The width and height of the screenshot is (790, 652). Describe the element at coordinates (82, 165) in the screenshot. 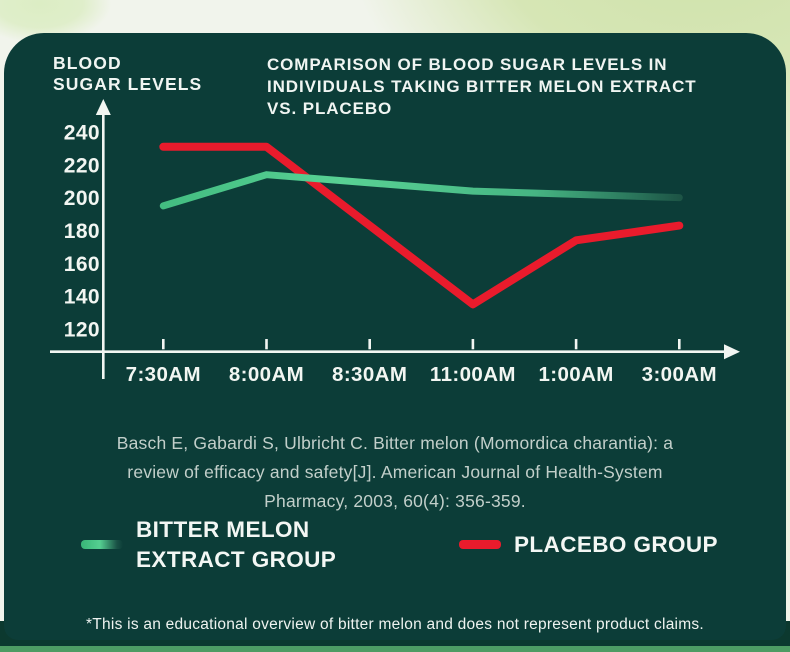

I see `svg-text: 220` at that location.